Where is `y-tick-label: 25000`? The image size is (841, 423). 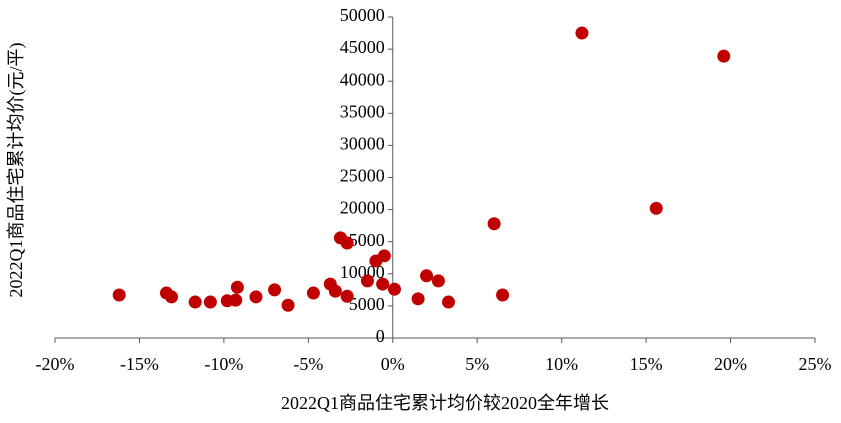 y-tick-label: 25000 is located at coordinates (362, 176).